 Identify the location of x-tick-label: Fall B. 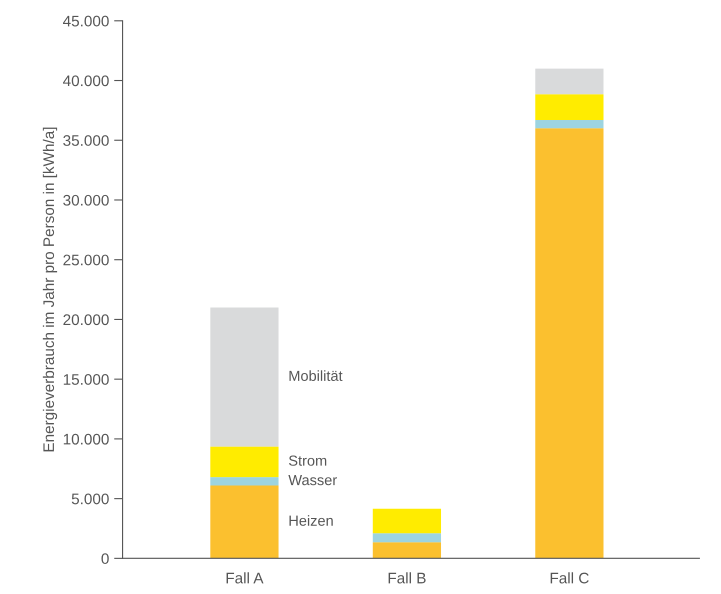
(407, 578).